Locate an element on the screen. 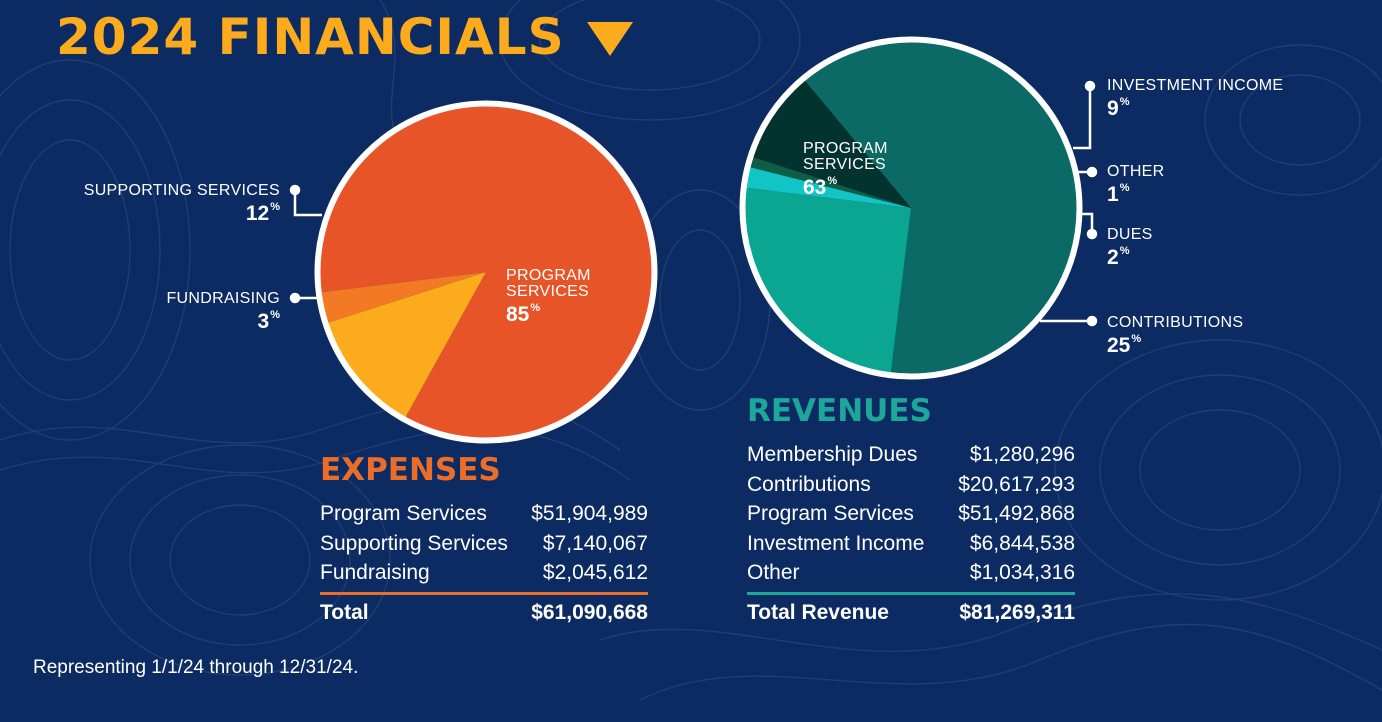  revenues-label-investment: INVESTMENT INCOME 9% is located at coordinates (1195, 98).